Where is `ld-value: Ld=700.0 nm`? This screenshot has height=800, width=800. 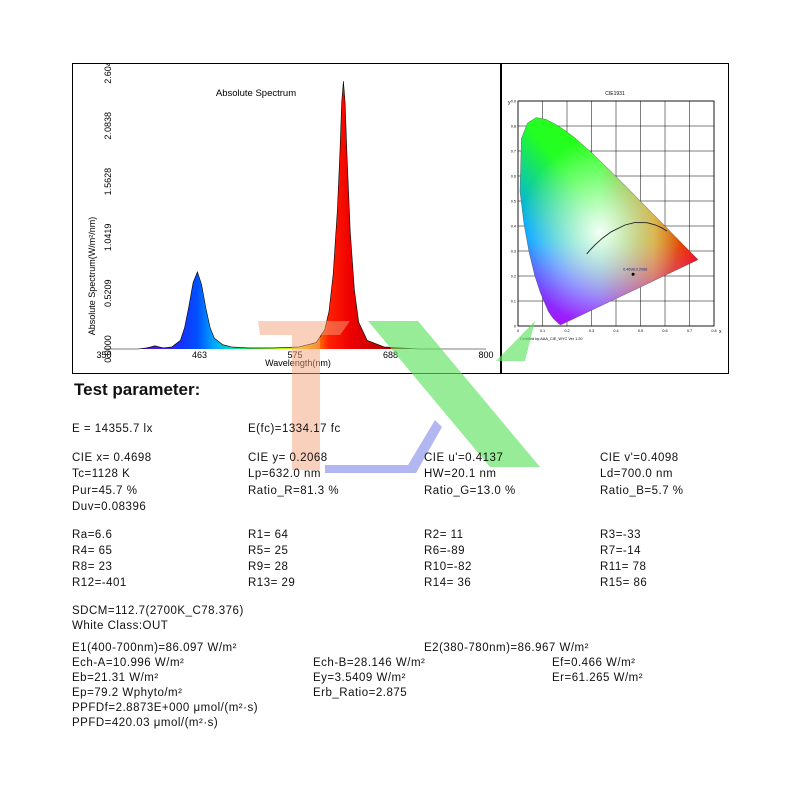 ld-value: Ld=700.0 nm is located at coordinates (636, 474).